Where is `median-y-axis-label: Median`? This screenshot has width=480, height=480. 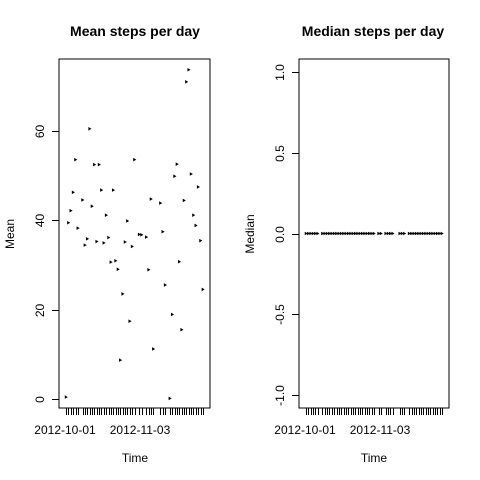 median-y-axis-label: Median is located at coordinates (250, 233).